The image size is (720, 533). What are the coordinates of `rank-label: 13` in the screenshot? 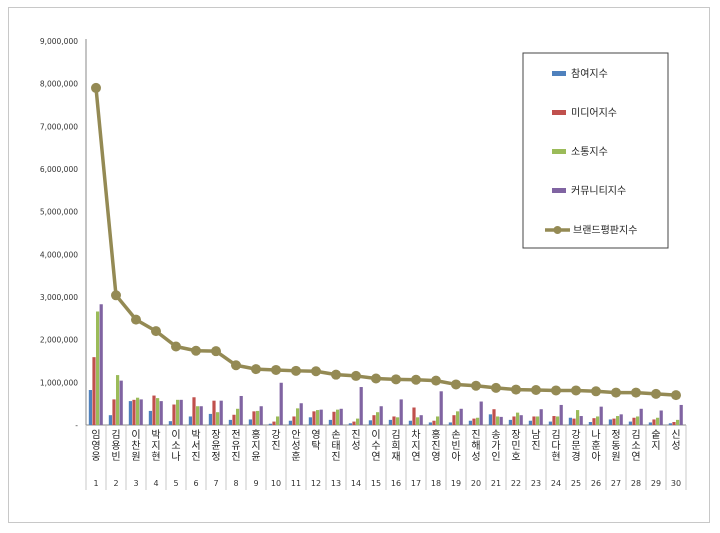 It's located at (336, 483).